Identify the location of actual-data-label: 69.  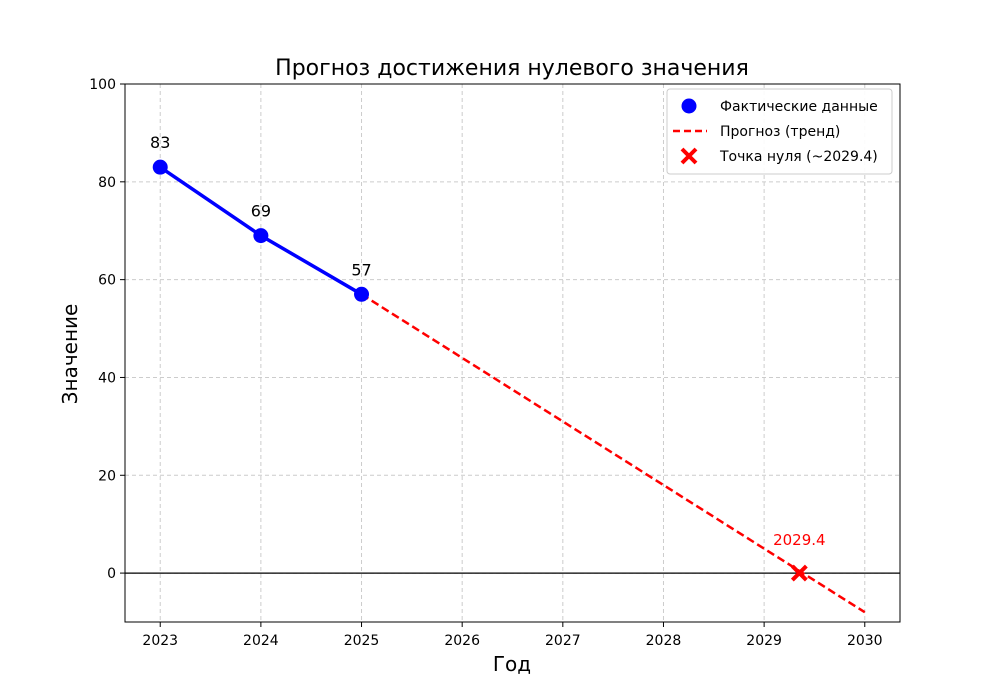
(261, 211).